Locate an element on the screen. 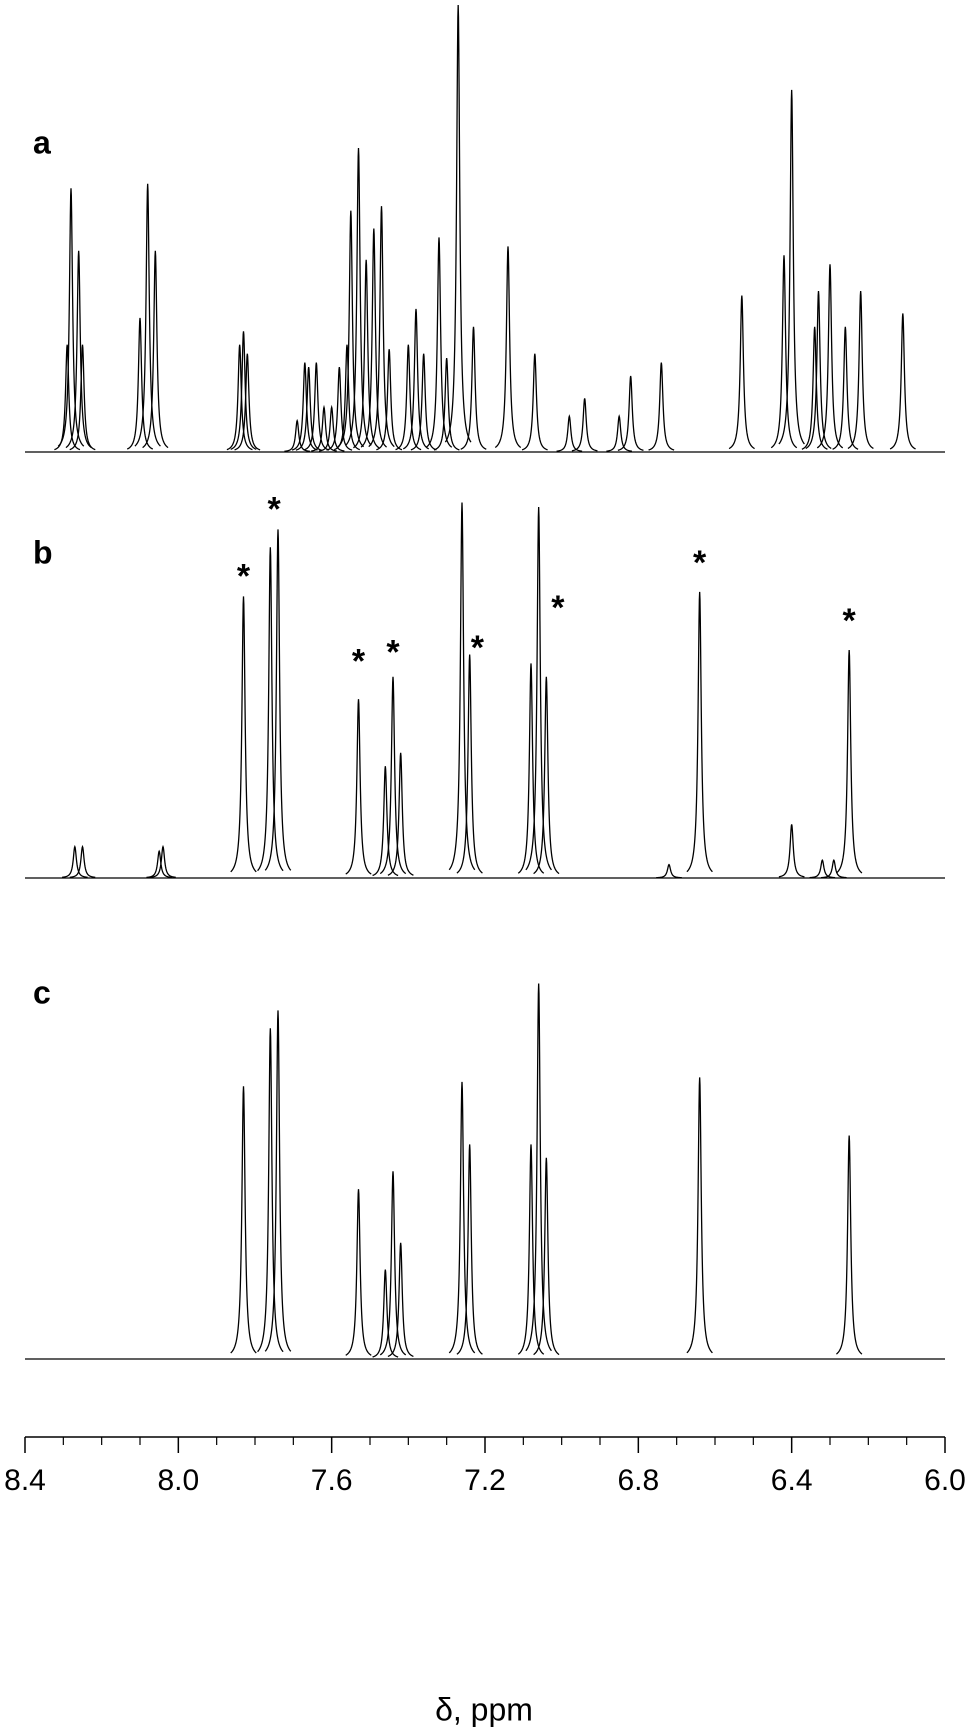  series-label: a is located at coordinates (42, 142).